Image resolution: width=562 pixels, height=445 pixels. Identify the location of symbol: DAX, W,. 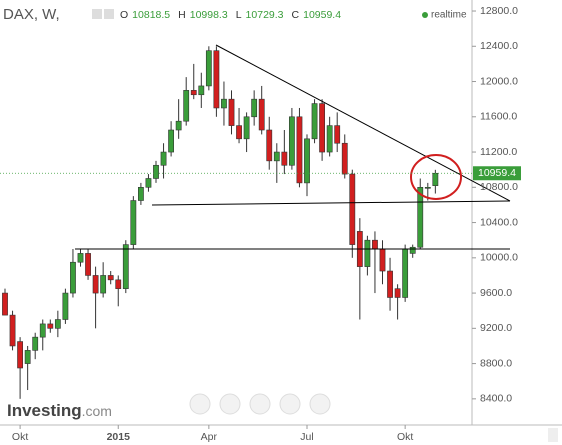
(31, 14).